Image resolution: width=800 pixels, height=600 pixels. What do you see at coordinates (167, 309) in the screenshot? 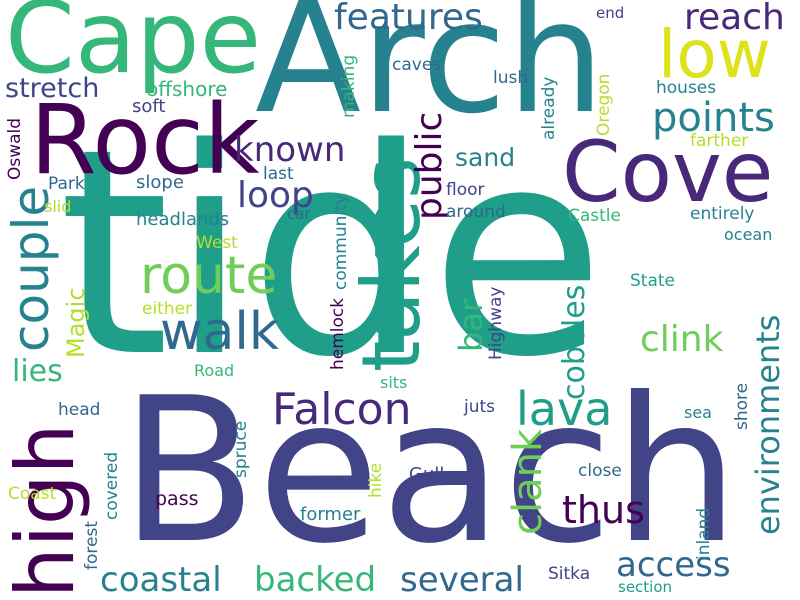
I see `word-either: either` at bounding box center [167, 309].